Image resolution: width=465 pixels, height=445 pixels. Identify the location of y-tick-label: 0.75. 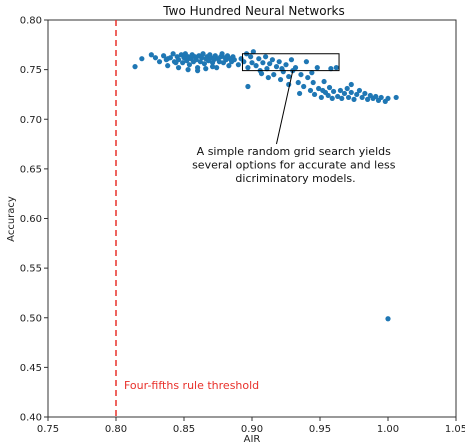
(31, 70).